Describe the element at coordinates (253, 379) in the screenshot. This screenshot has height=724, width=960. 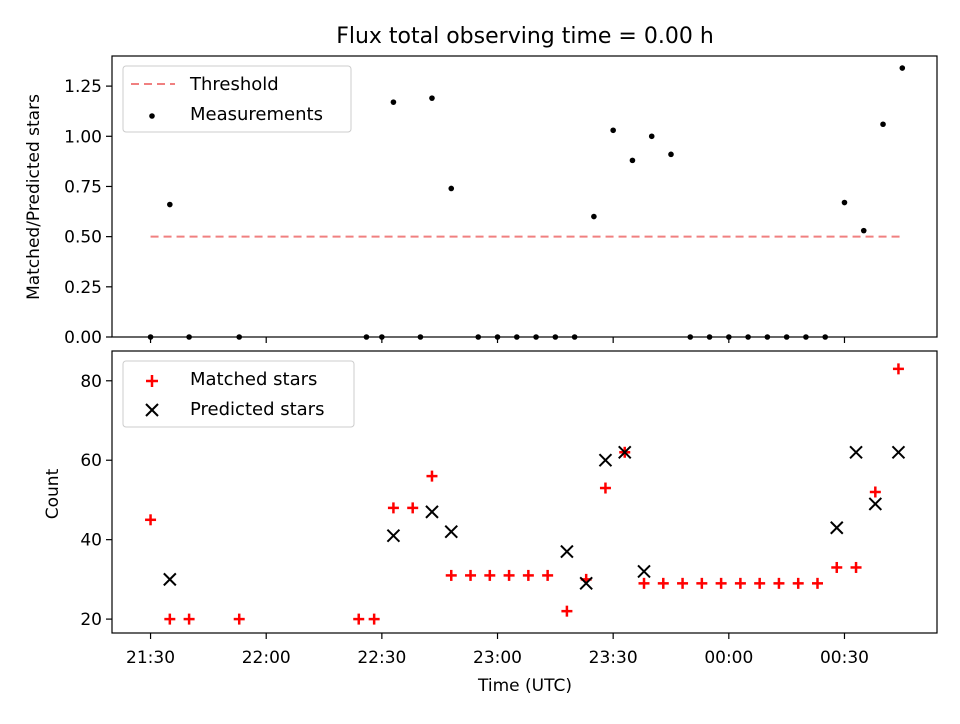
I see `legend-matched-label: Matched stars` at that location.